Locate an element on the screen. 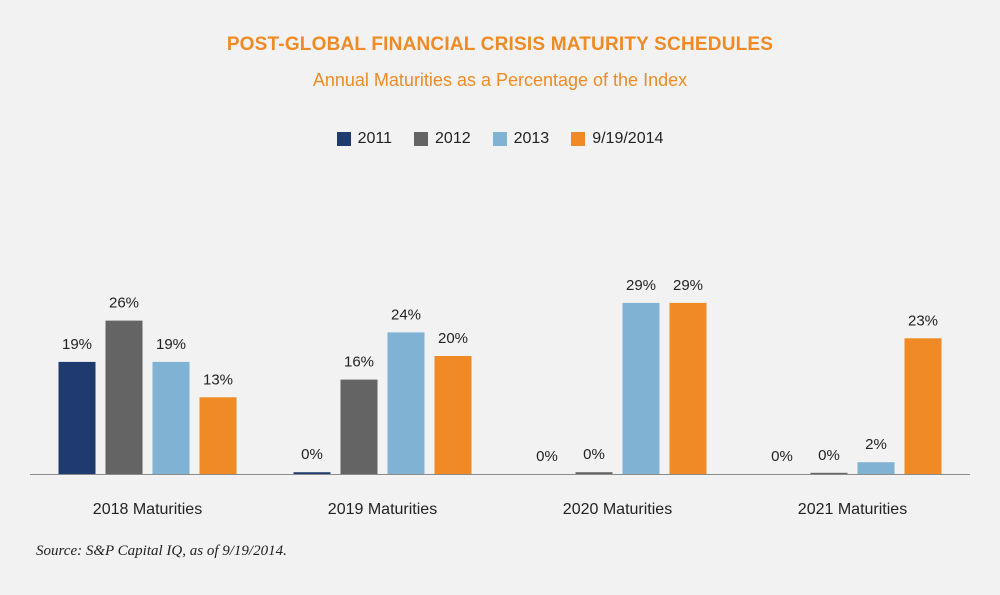 The image size is (1000, 595). legend-item-2011: 2011 is located at coordinates (364, 139).